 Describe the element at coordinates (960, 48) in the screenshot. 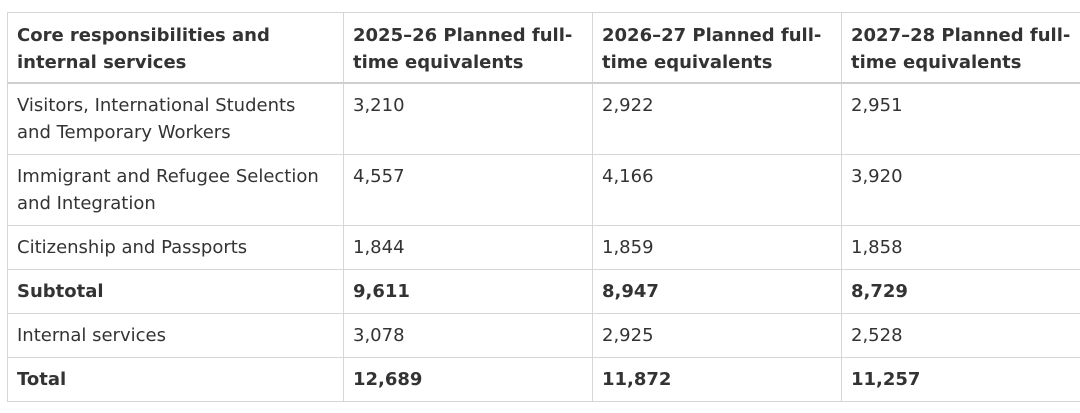

I see `header-2027-28: 2027–28 Planned full-time equivalents` at that location.